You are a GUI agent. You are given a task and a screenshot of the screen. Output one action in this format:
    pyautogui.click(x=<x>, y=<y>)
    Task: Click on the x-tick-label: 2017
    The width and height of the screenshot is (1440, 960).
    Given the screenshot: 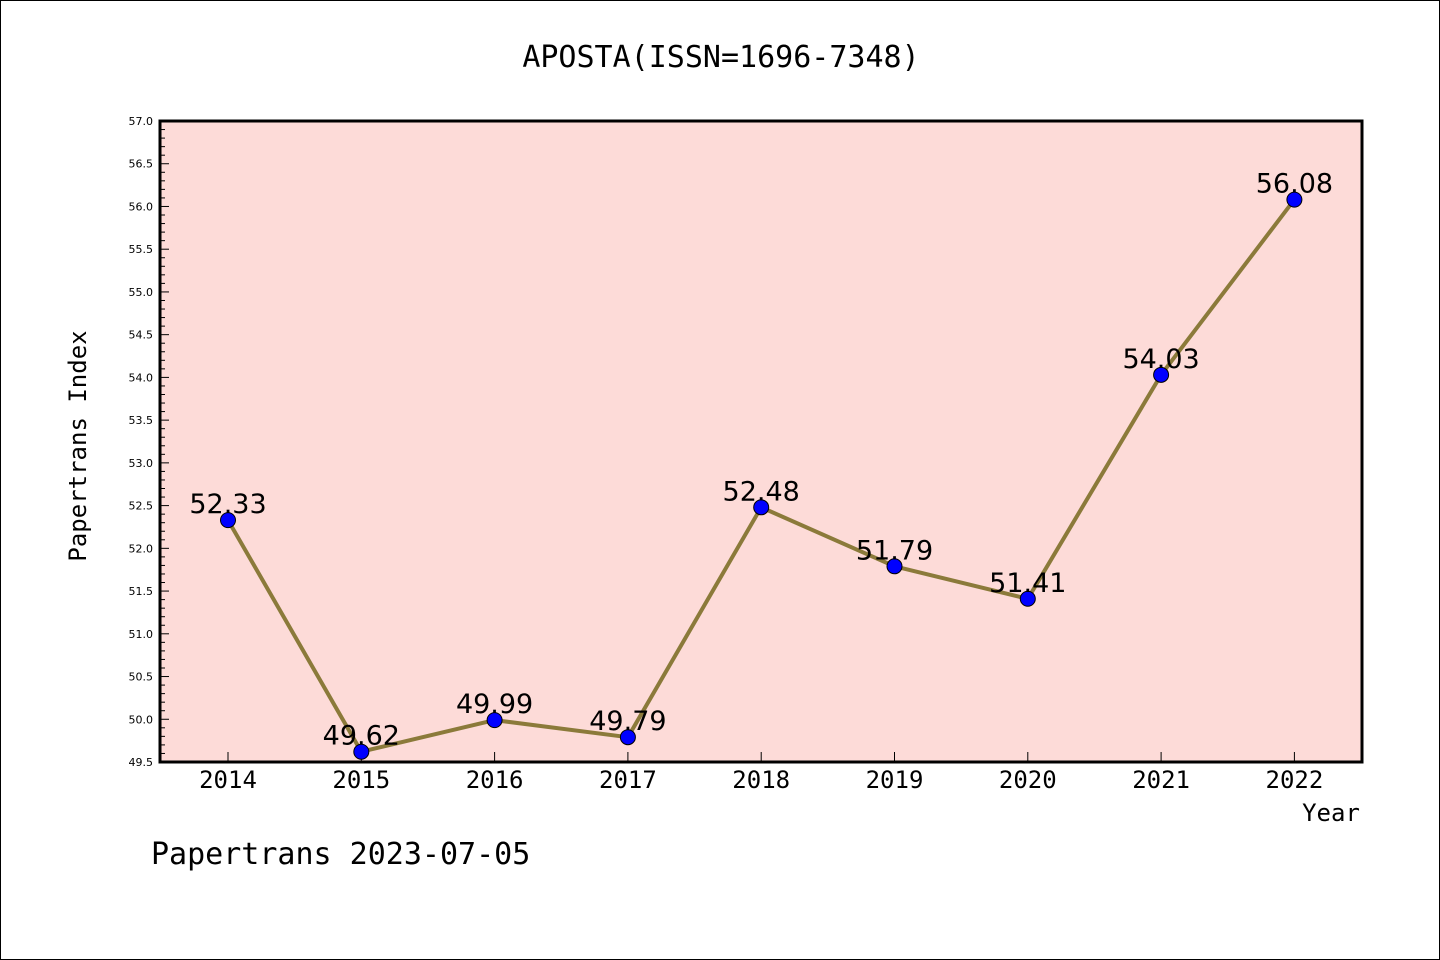 What is the action you would take?
    pyautogui.click(x=628, y=780)
    